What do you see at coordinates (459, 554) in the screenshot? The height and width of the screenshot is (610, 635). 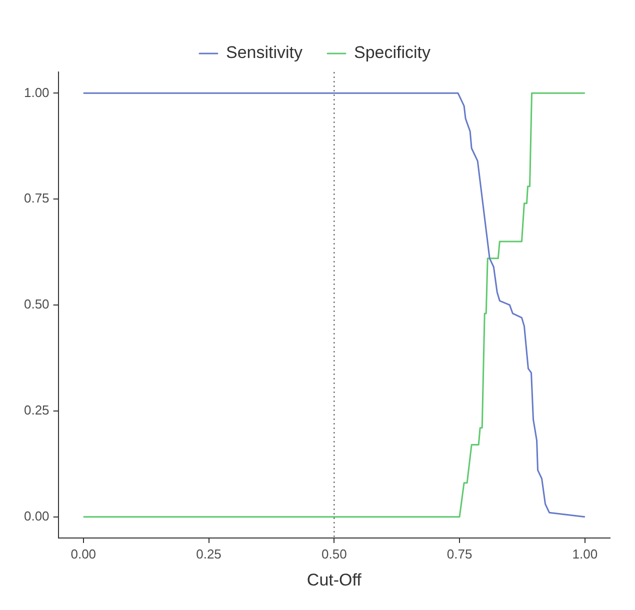 I see `x-tick-label: 0.75` at bounding box center [459, 554].